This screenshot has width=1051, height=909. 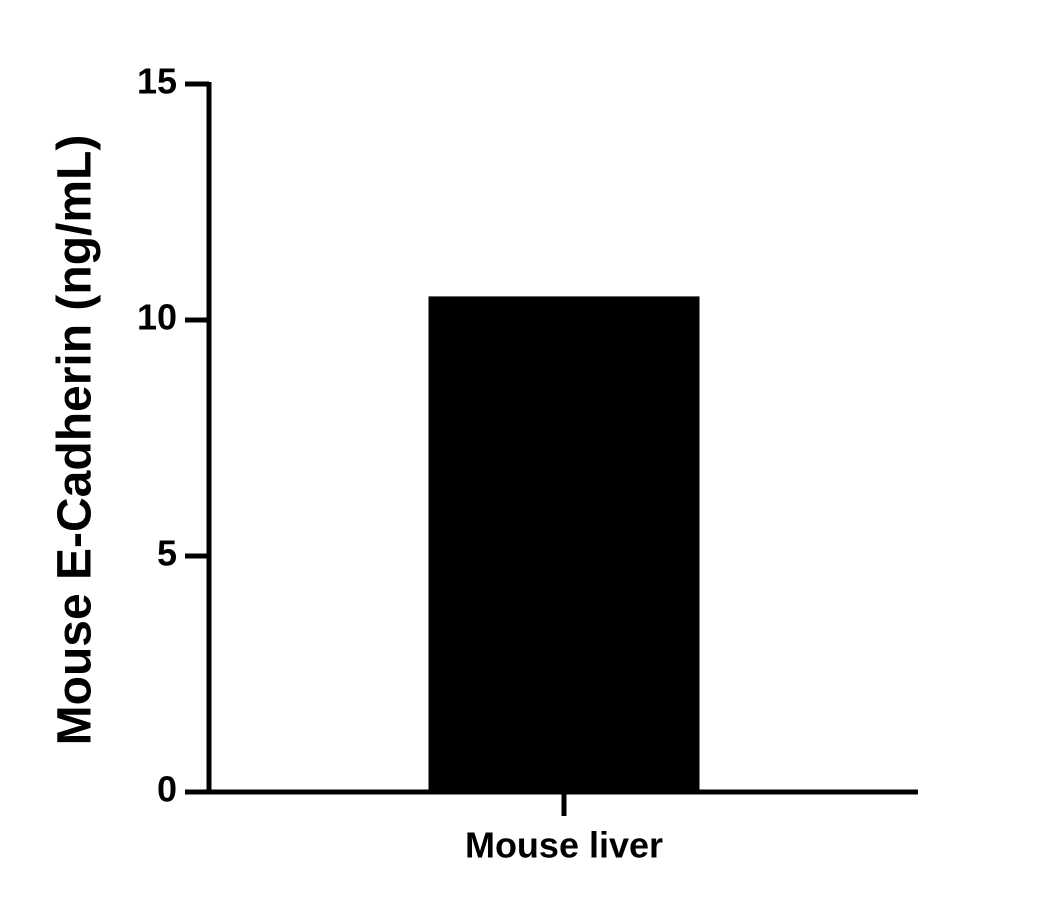 What do you see at coordinates (157, 81) in the screenshot?
I see `y-tick-label: 15` at bounding box center [157, 81].